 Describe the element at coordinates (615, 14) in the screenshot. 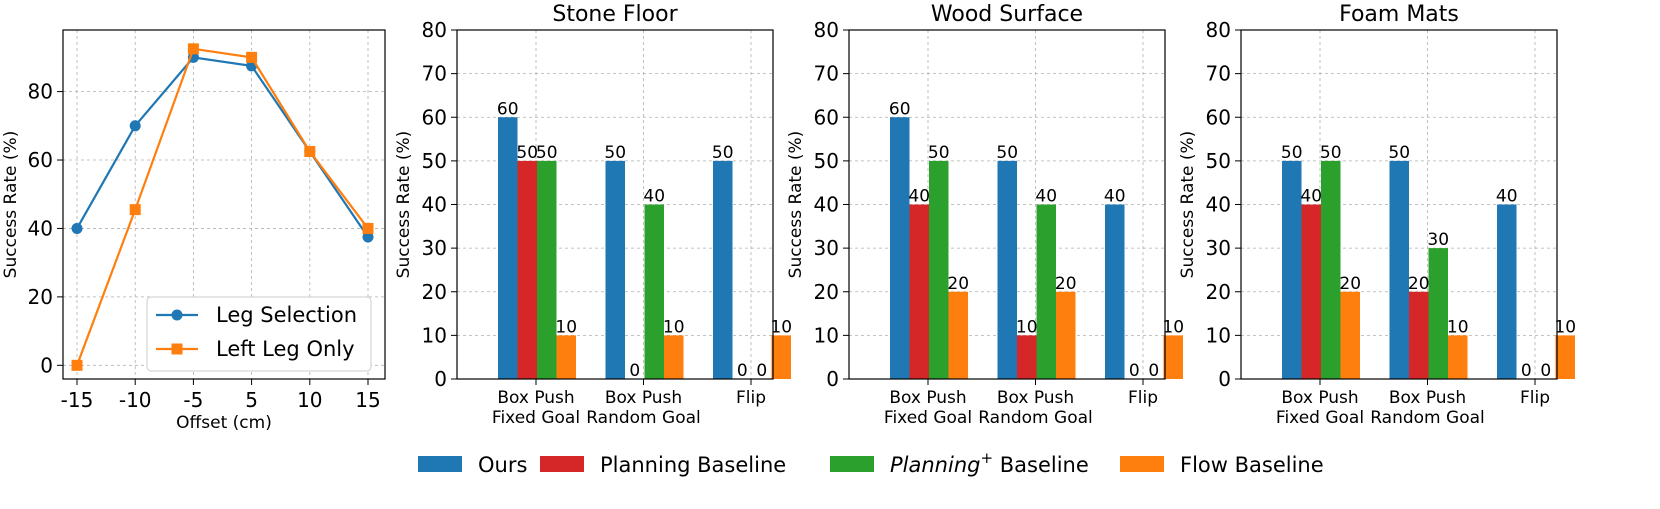

I see `chart-title: Stone Floor` at that location.